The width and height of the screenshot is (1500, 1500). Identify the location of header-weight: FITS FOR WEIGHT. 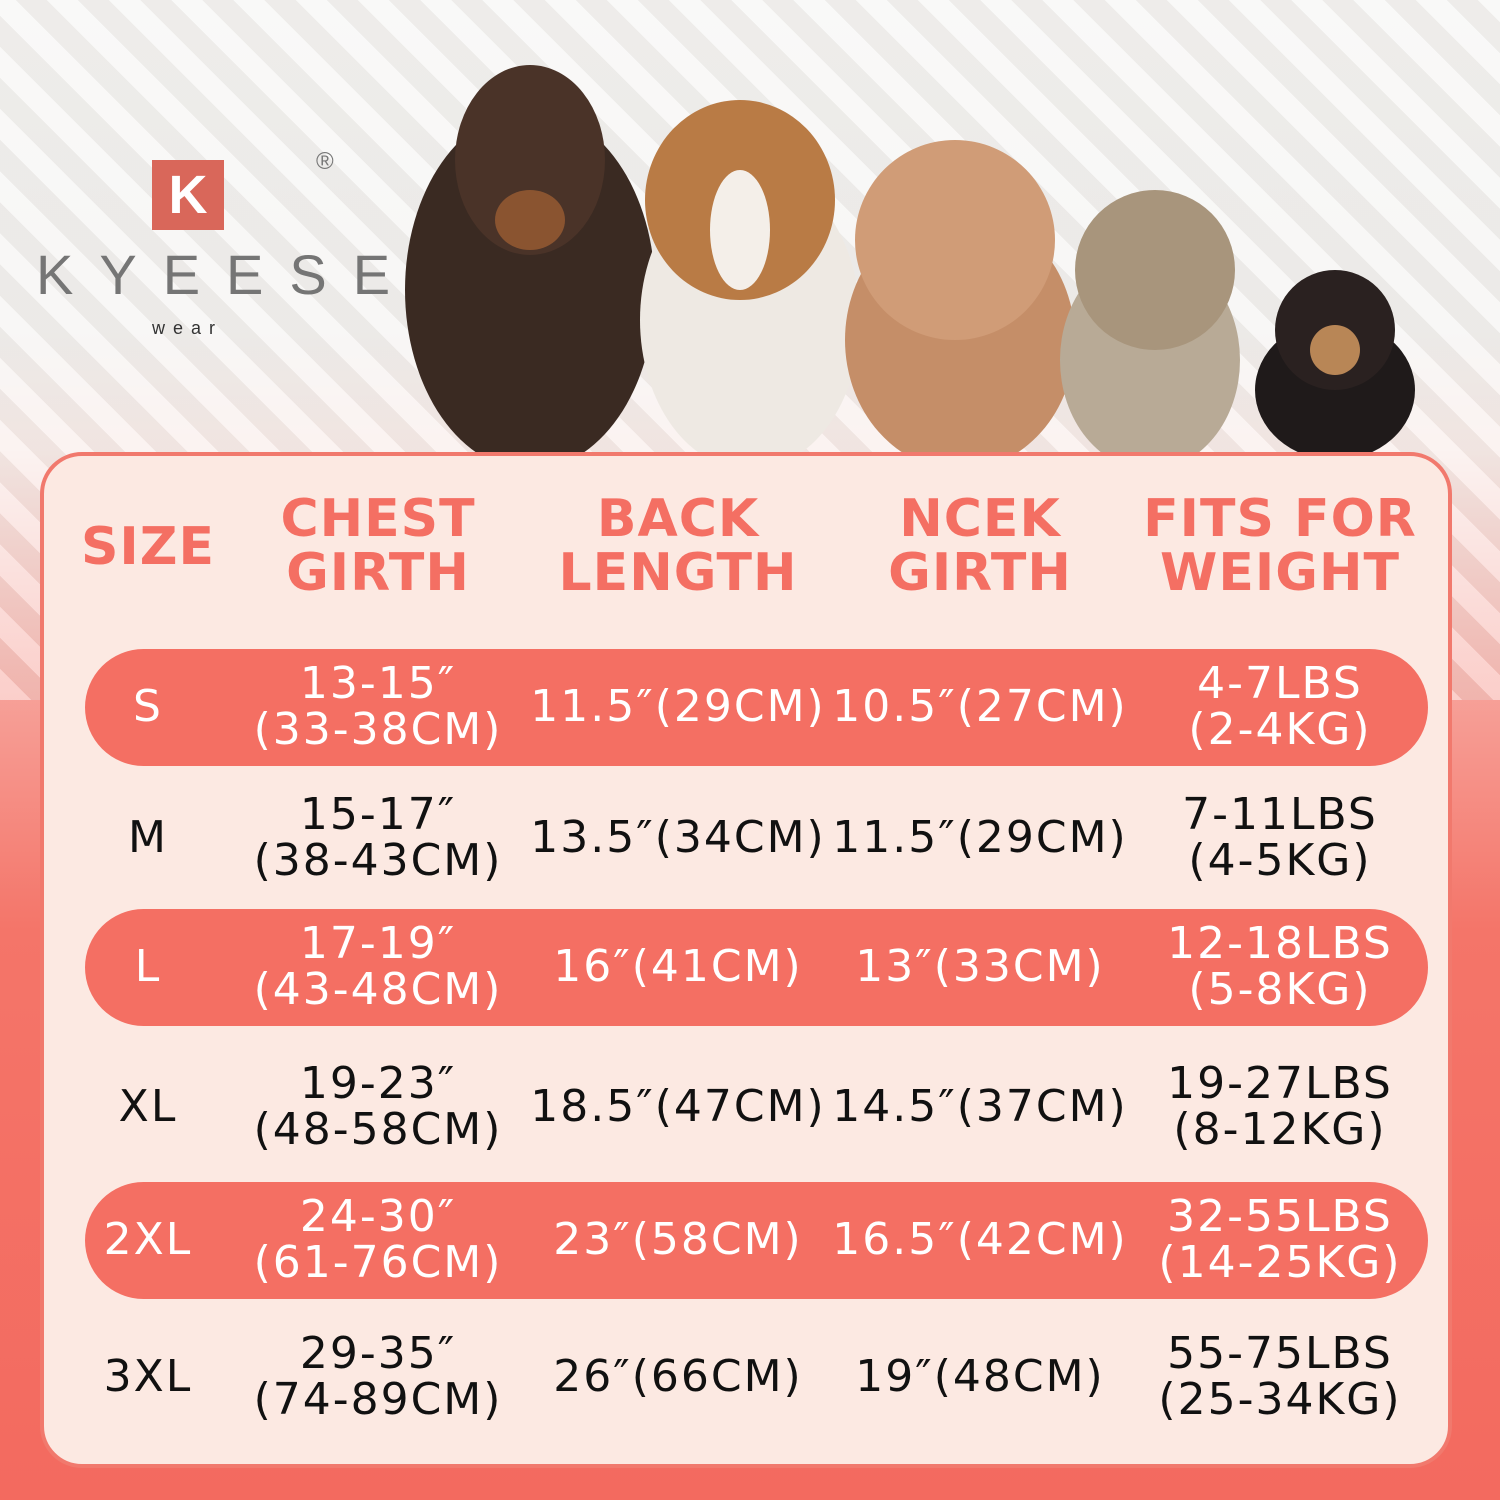
(1280, 546).